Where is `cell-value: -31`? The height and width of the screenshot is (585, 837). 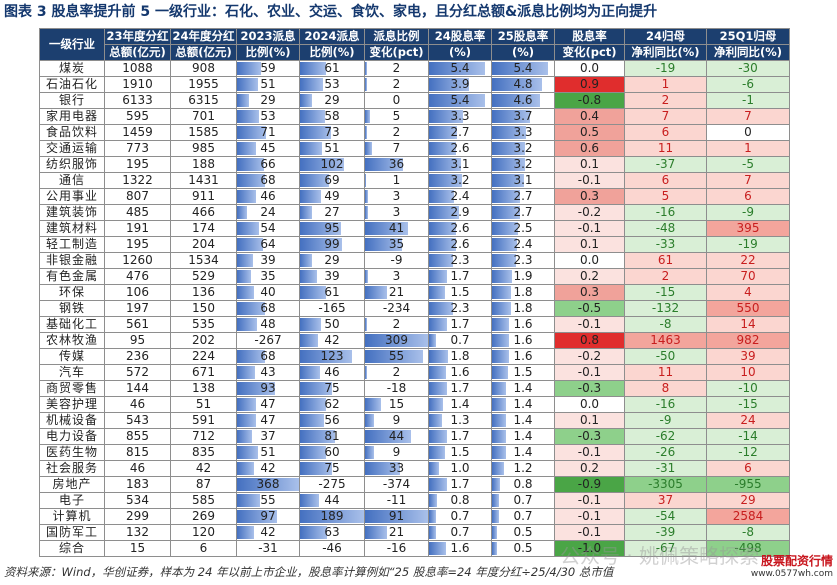 cell-value: -31 is located at coordinates (268, 548).